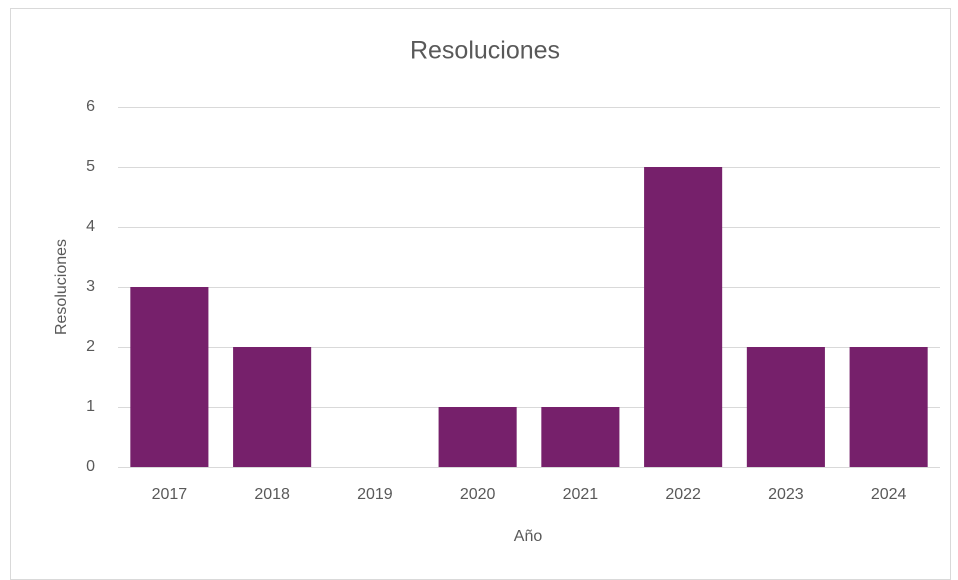 This screenshot has width=958, height=580. What do you see at coordinates (90, 346) in the screenshot?
I see `y-tick-label: 2` at bounding box center [90, 346].